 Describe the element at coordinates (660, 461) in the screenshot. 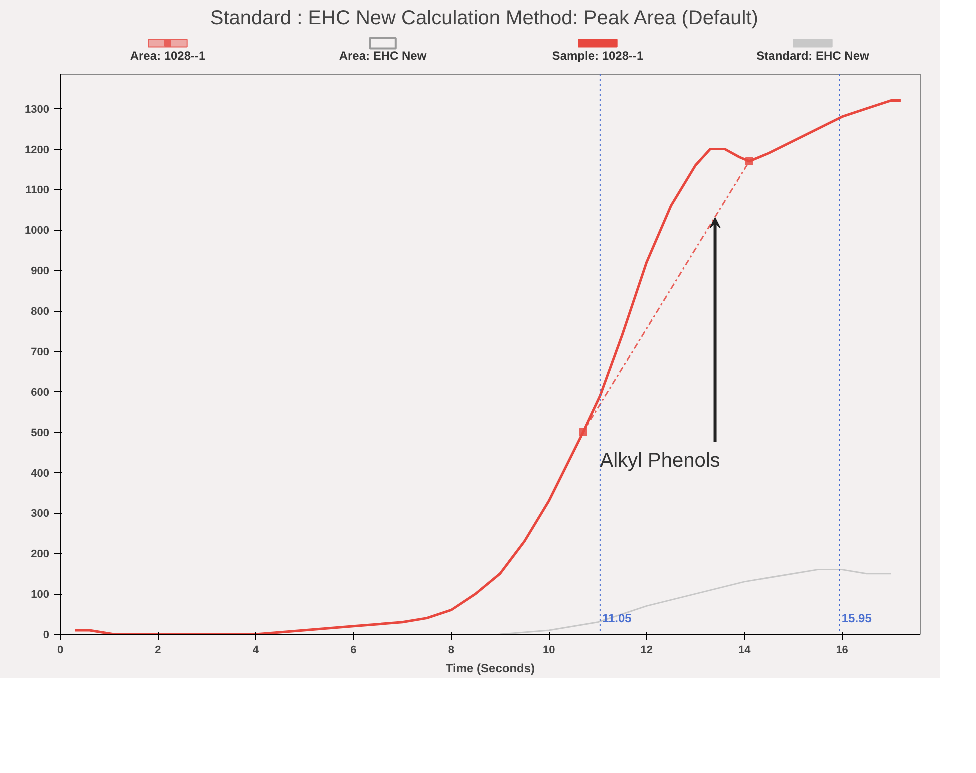

I see `annotation: Alkyl Phenols` at that location.